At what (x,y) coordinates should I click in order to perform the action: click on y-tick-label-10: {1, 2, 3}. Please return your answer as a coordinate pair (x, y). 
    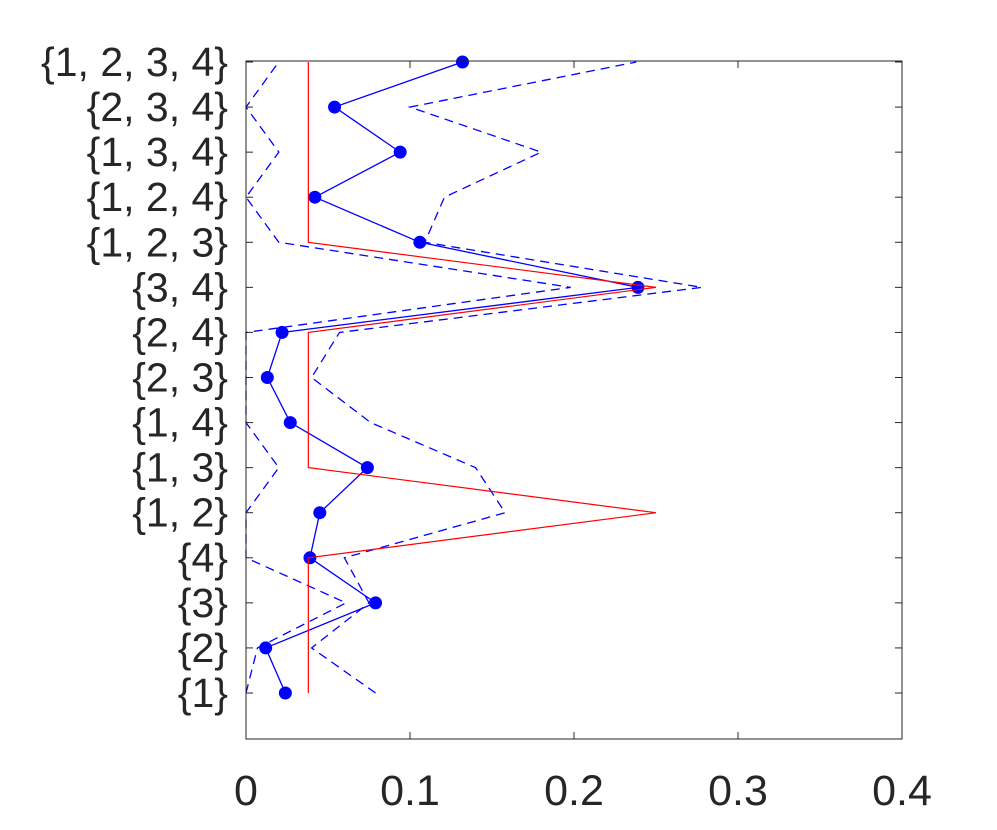
    Looking at the image, I should click on (157, 242).